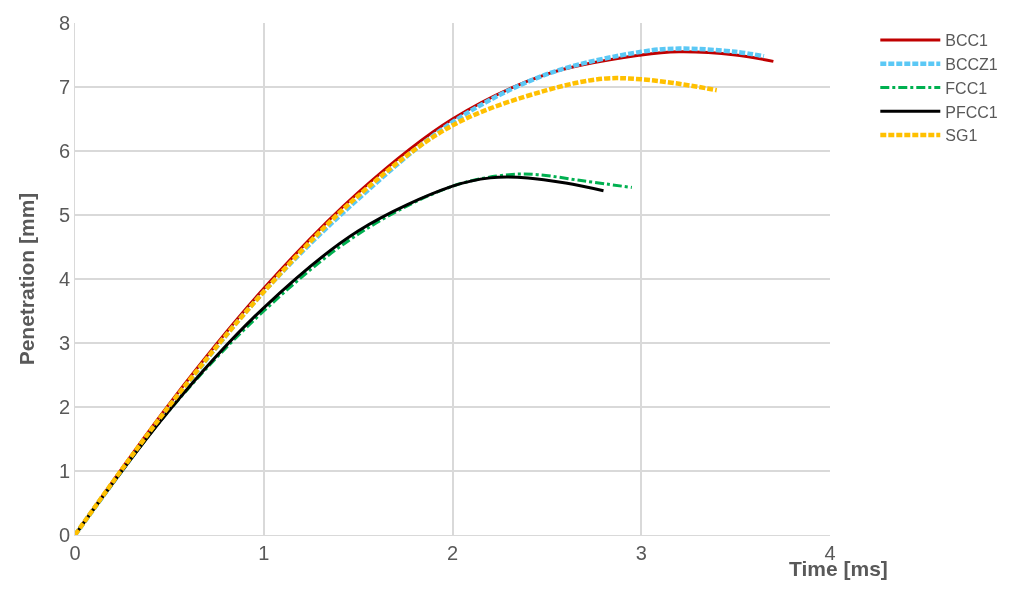  I want to click on x-tick-label: 2, so click(452, 553).